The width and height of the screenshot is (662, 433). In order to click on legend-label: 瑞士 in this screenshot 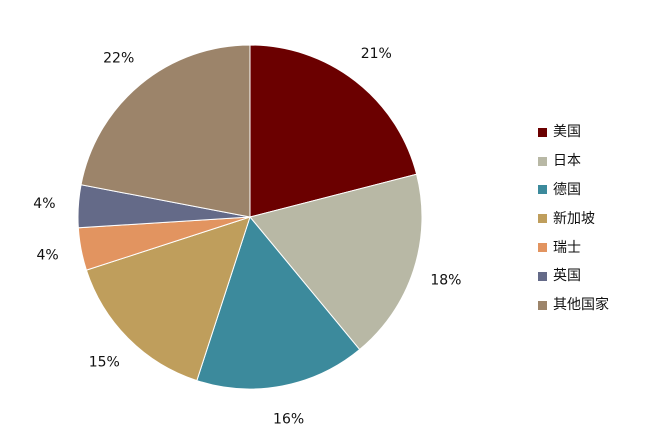, I will do `click(567, 247)`.